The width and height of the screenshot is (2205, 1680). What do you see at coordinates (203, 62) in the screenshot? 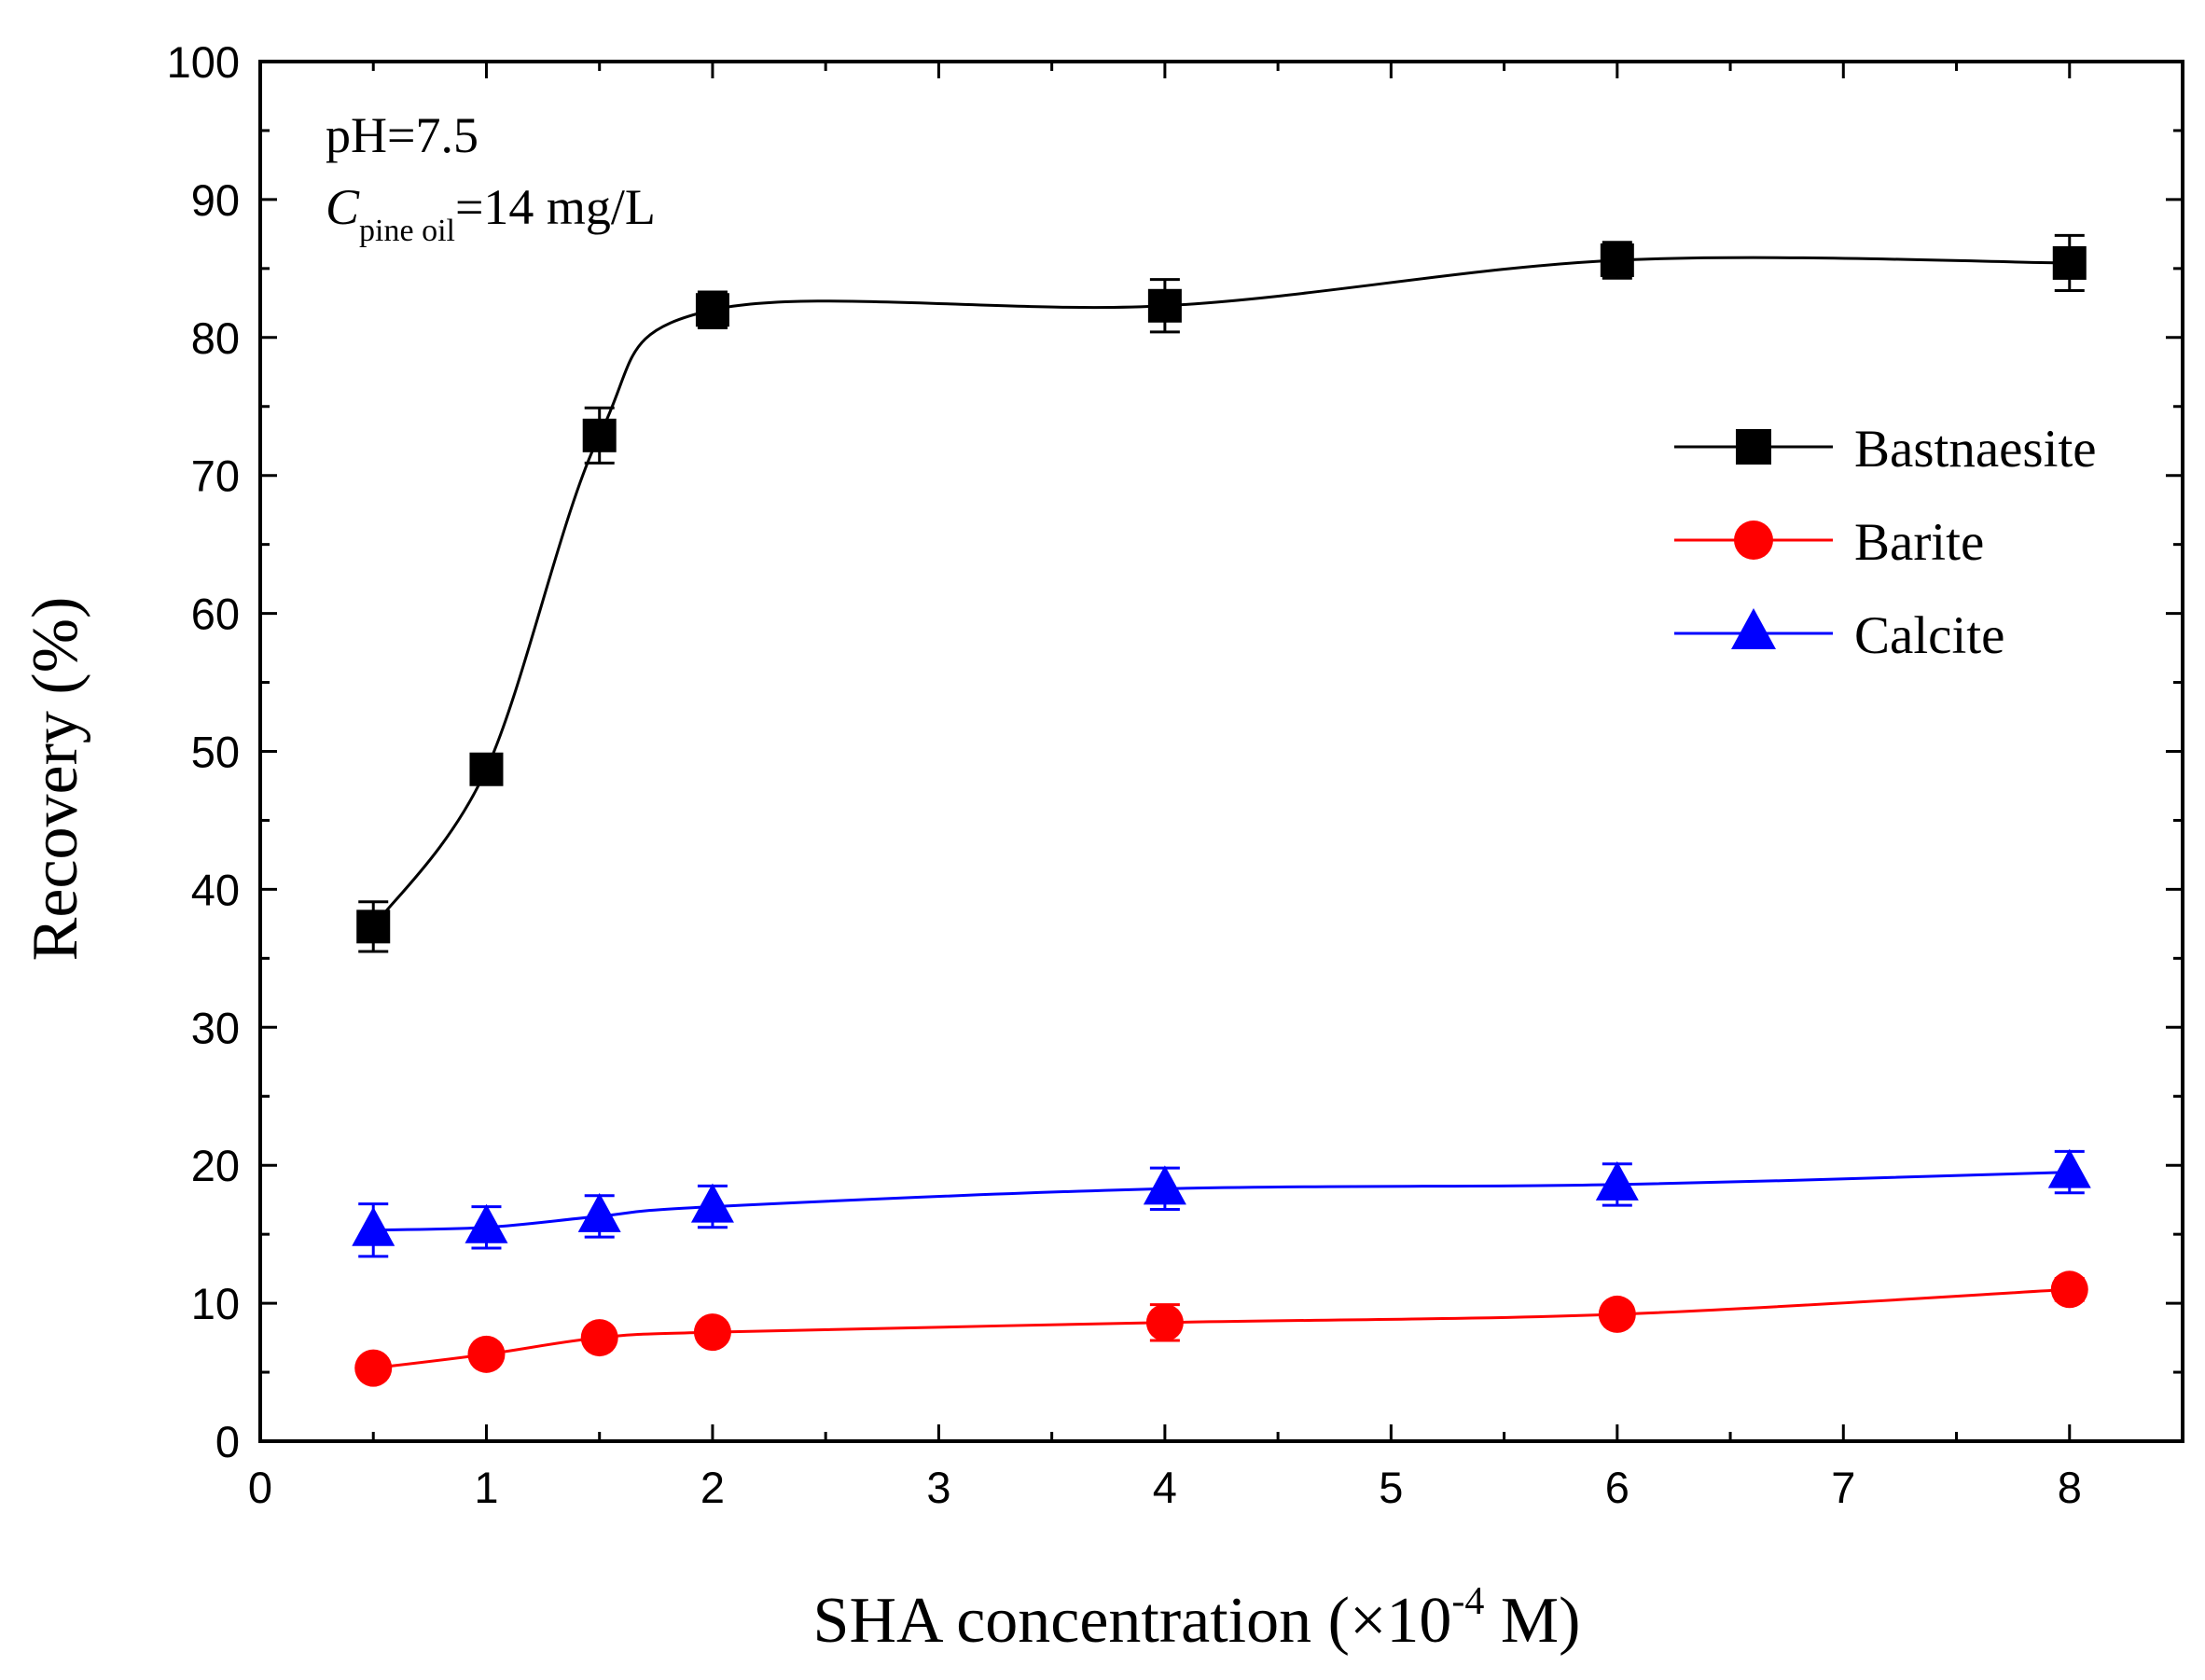
I see `y-tick-label: 100` at bounding box center [203, 62].